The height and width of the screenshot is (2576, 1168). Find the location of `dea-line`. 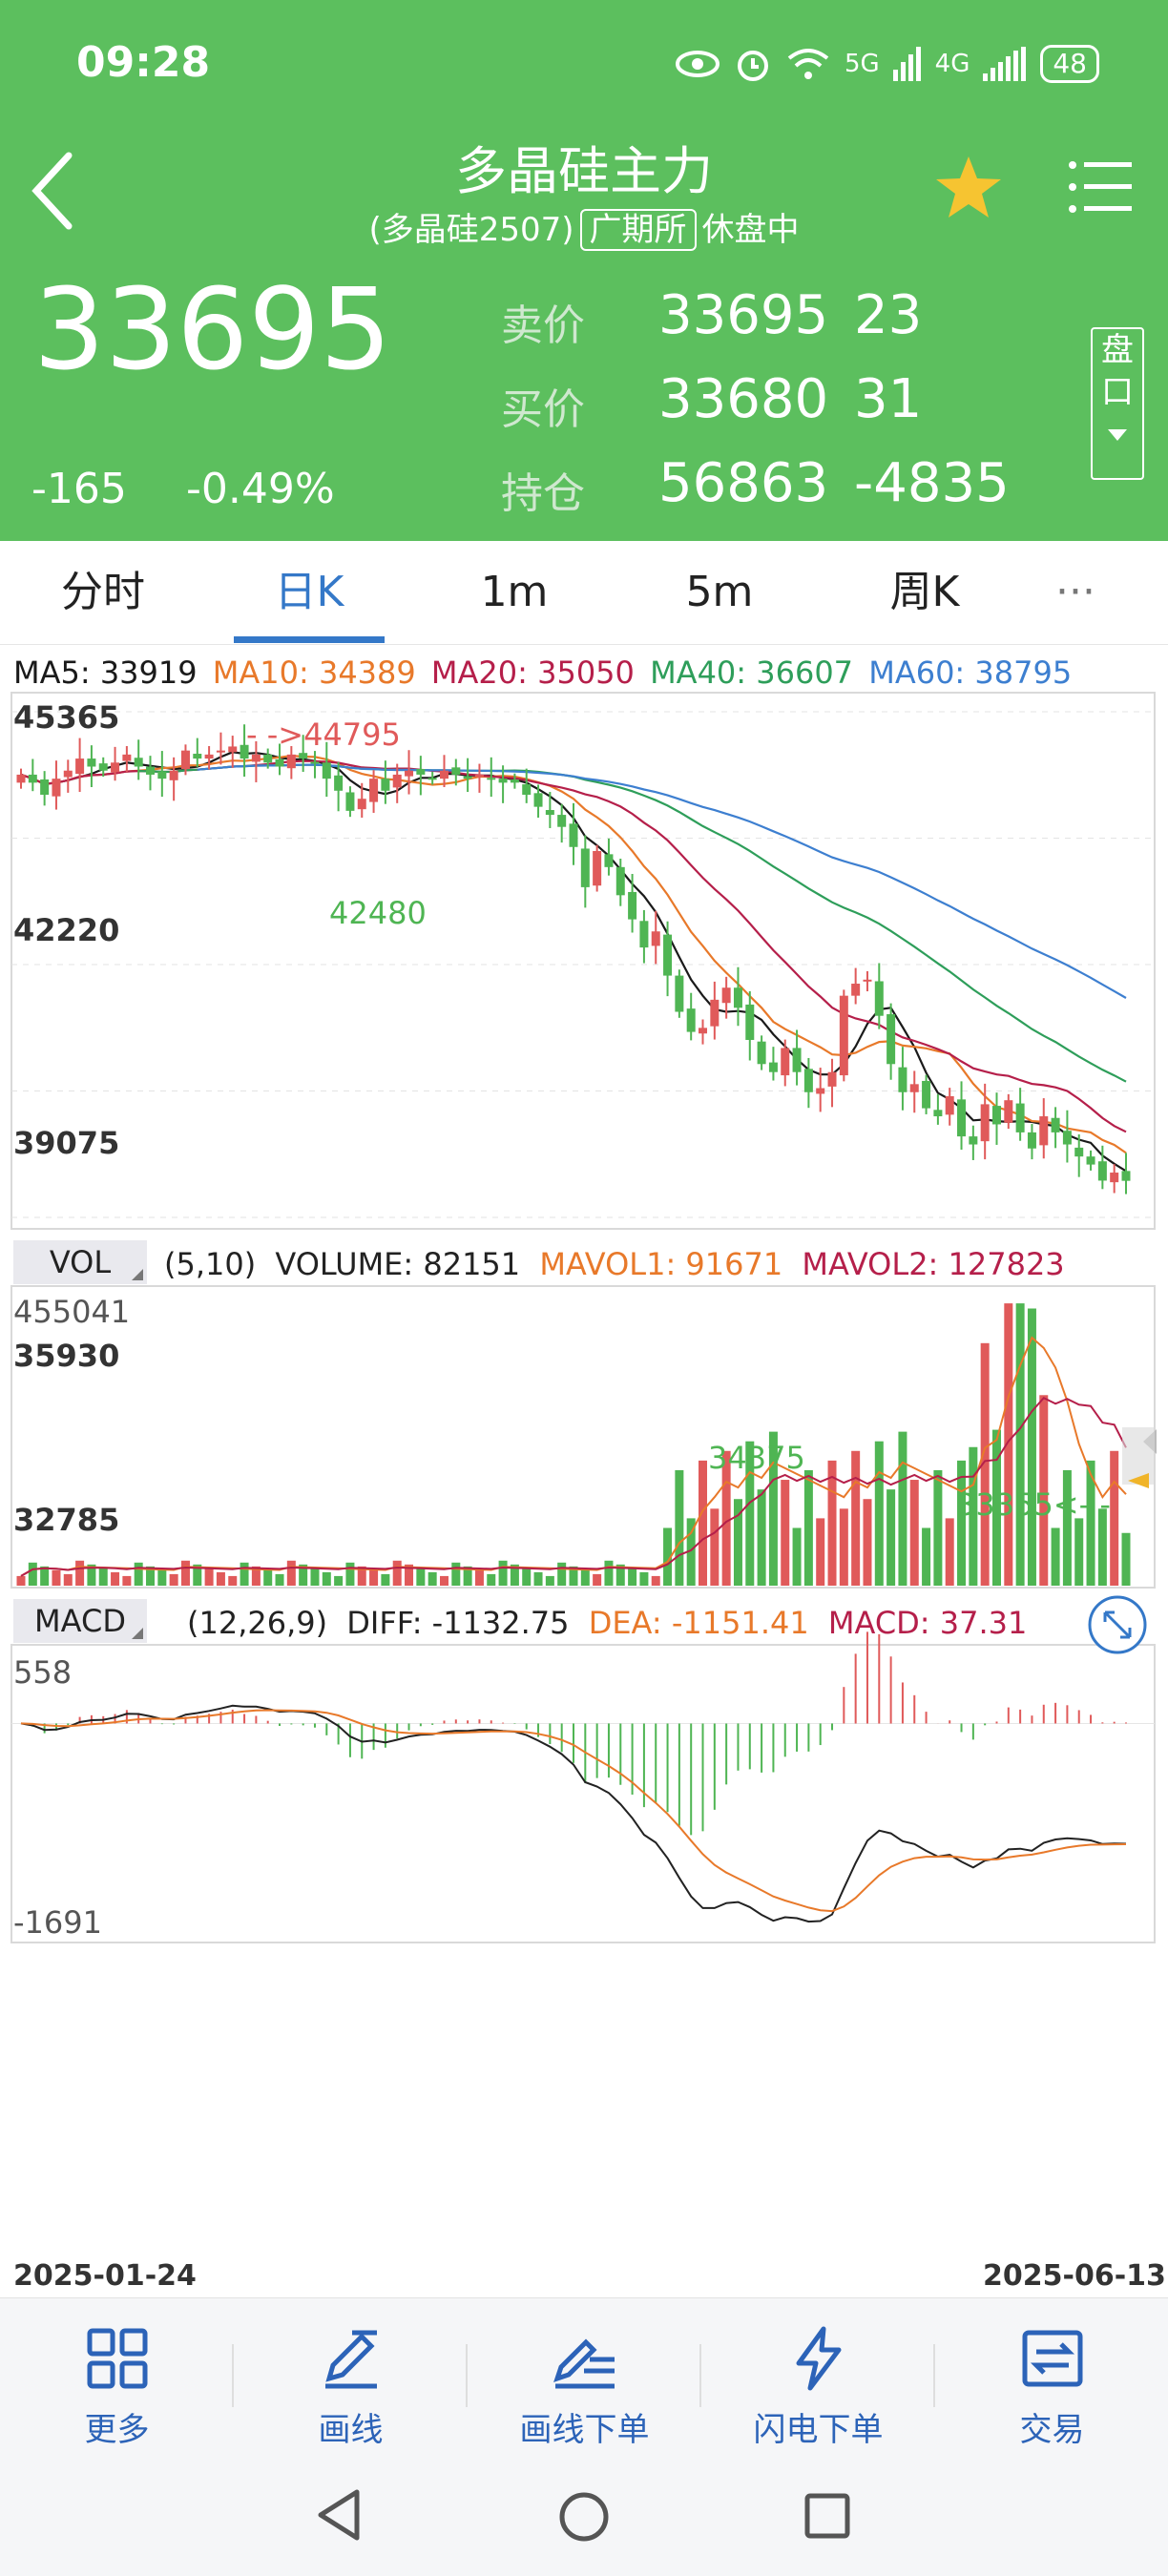

dea-line is located at coordinates (573, 1811).